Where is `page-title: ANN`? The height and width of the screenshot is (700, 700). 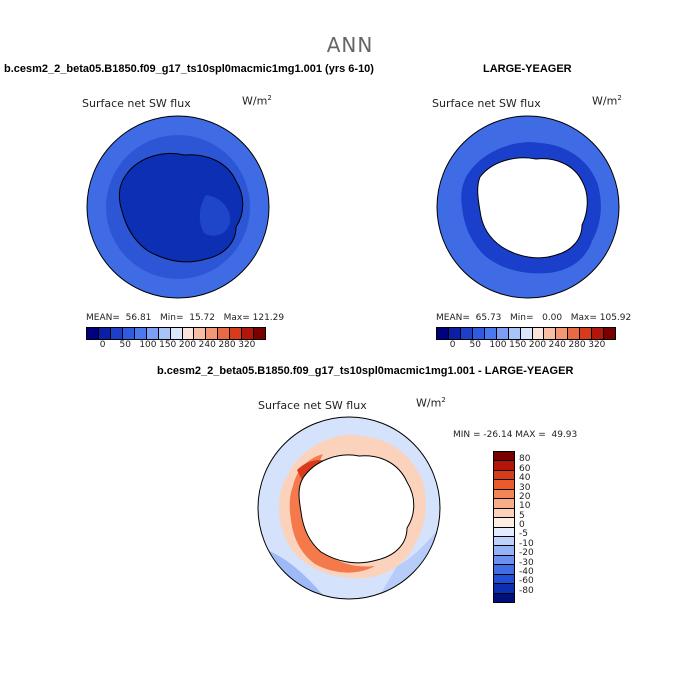
page-title: ANN is located at coordinates (350, 45).